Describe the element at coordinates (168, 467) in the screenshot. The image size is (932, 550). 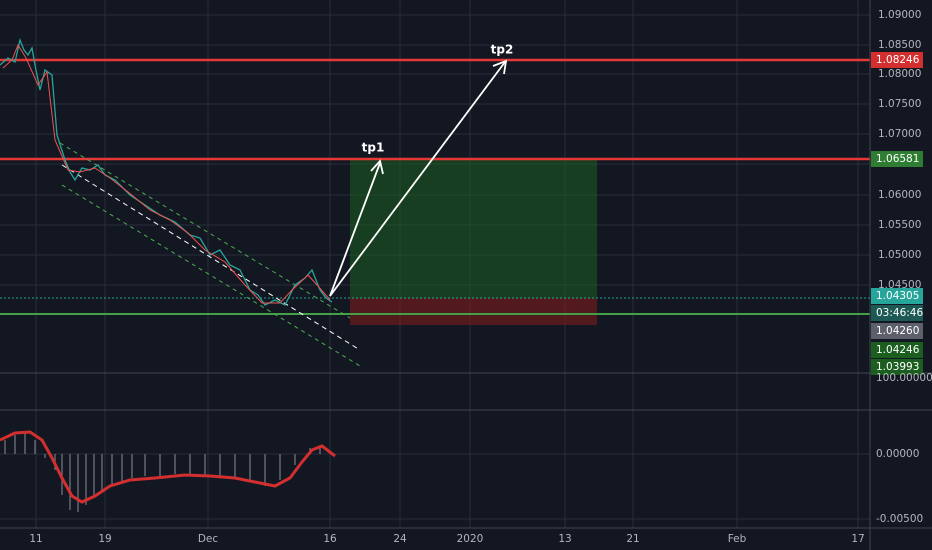
I see `signal-line` at that location.